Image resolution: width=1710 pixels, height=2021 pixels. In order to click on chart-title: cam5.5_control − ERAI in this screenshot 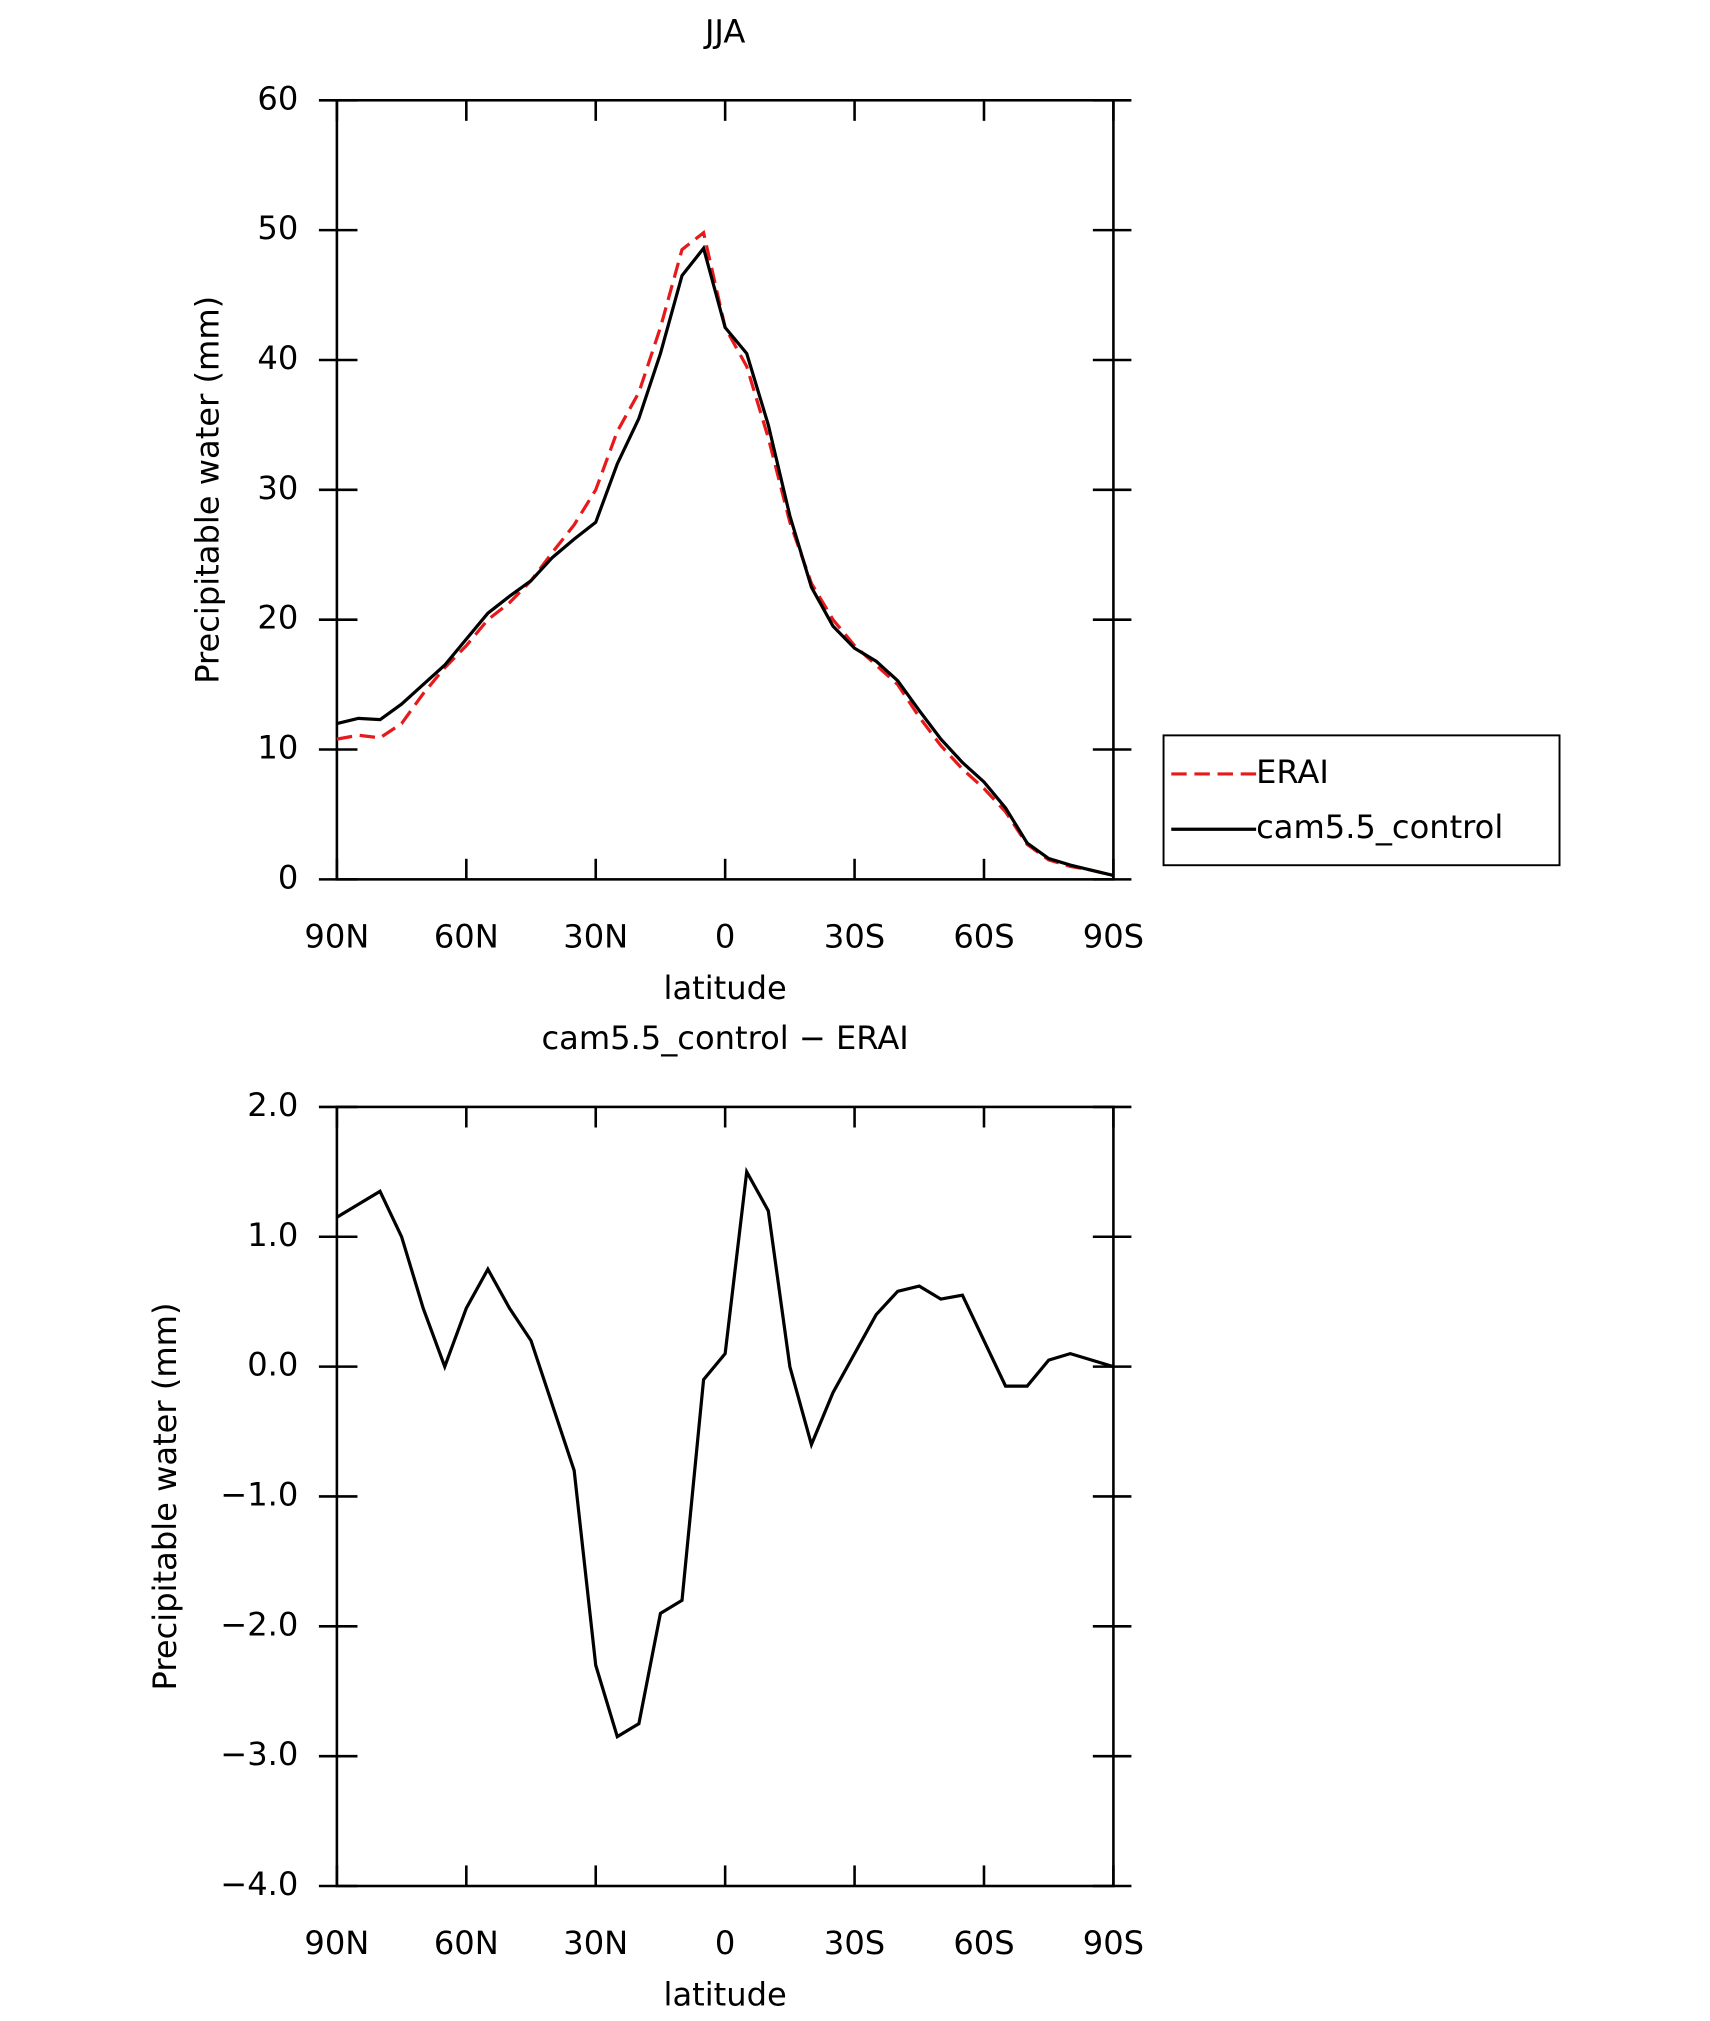, I will do `click(725, 1038)`.